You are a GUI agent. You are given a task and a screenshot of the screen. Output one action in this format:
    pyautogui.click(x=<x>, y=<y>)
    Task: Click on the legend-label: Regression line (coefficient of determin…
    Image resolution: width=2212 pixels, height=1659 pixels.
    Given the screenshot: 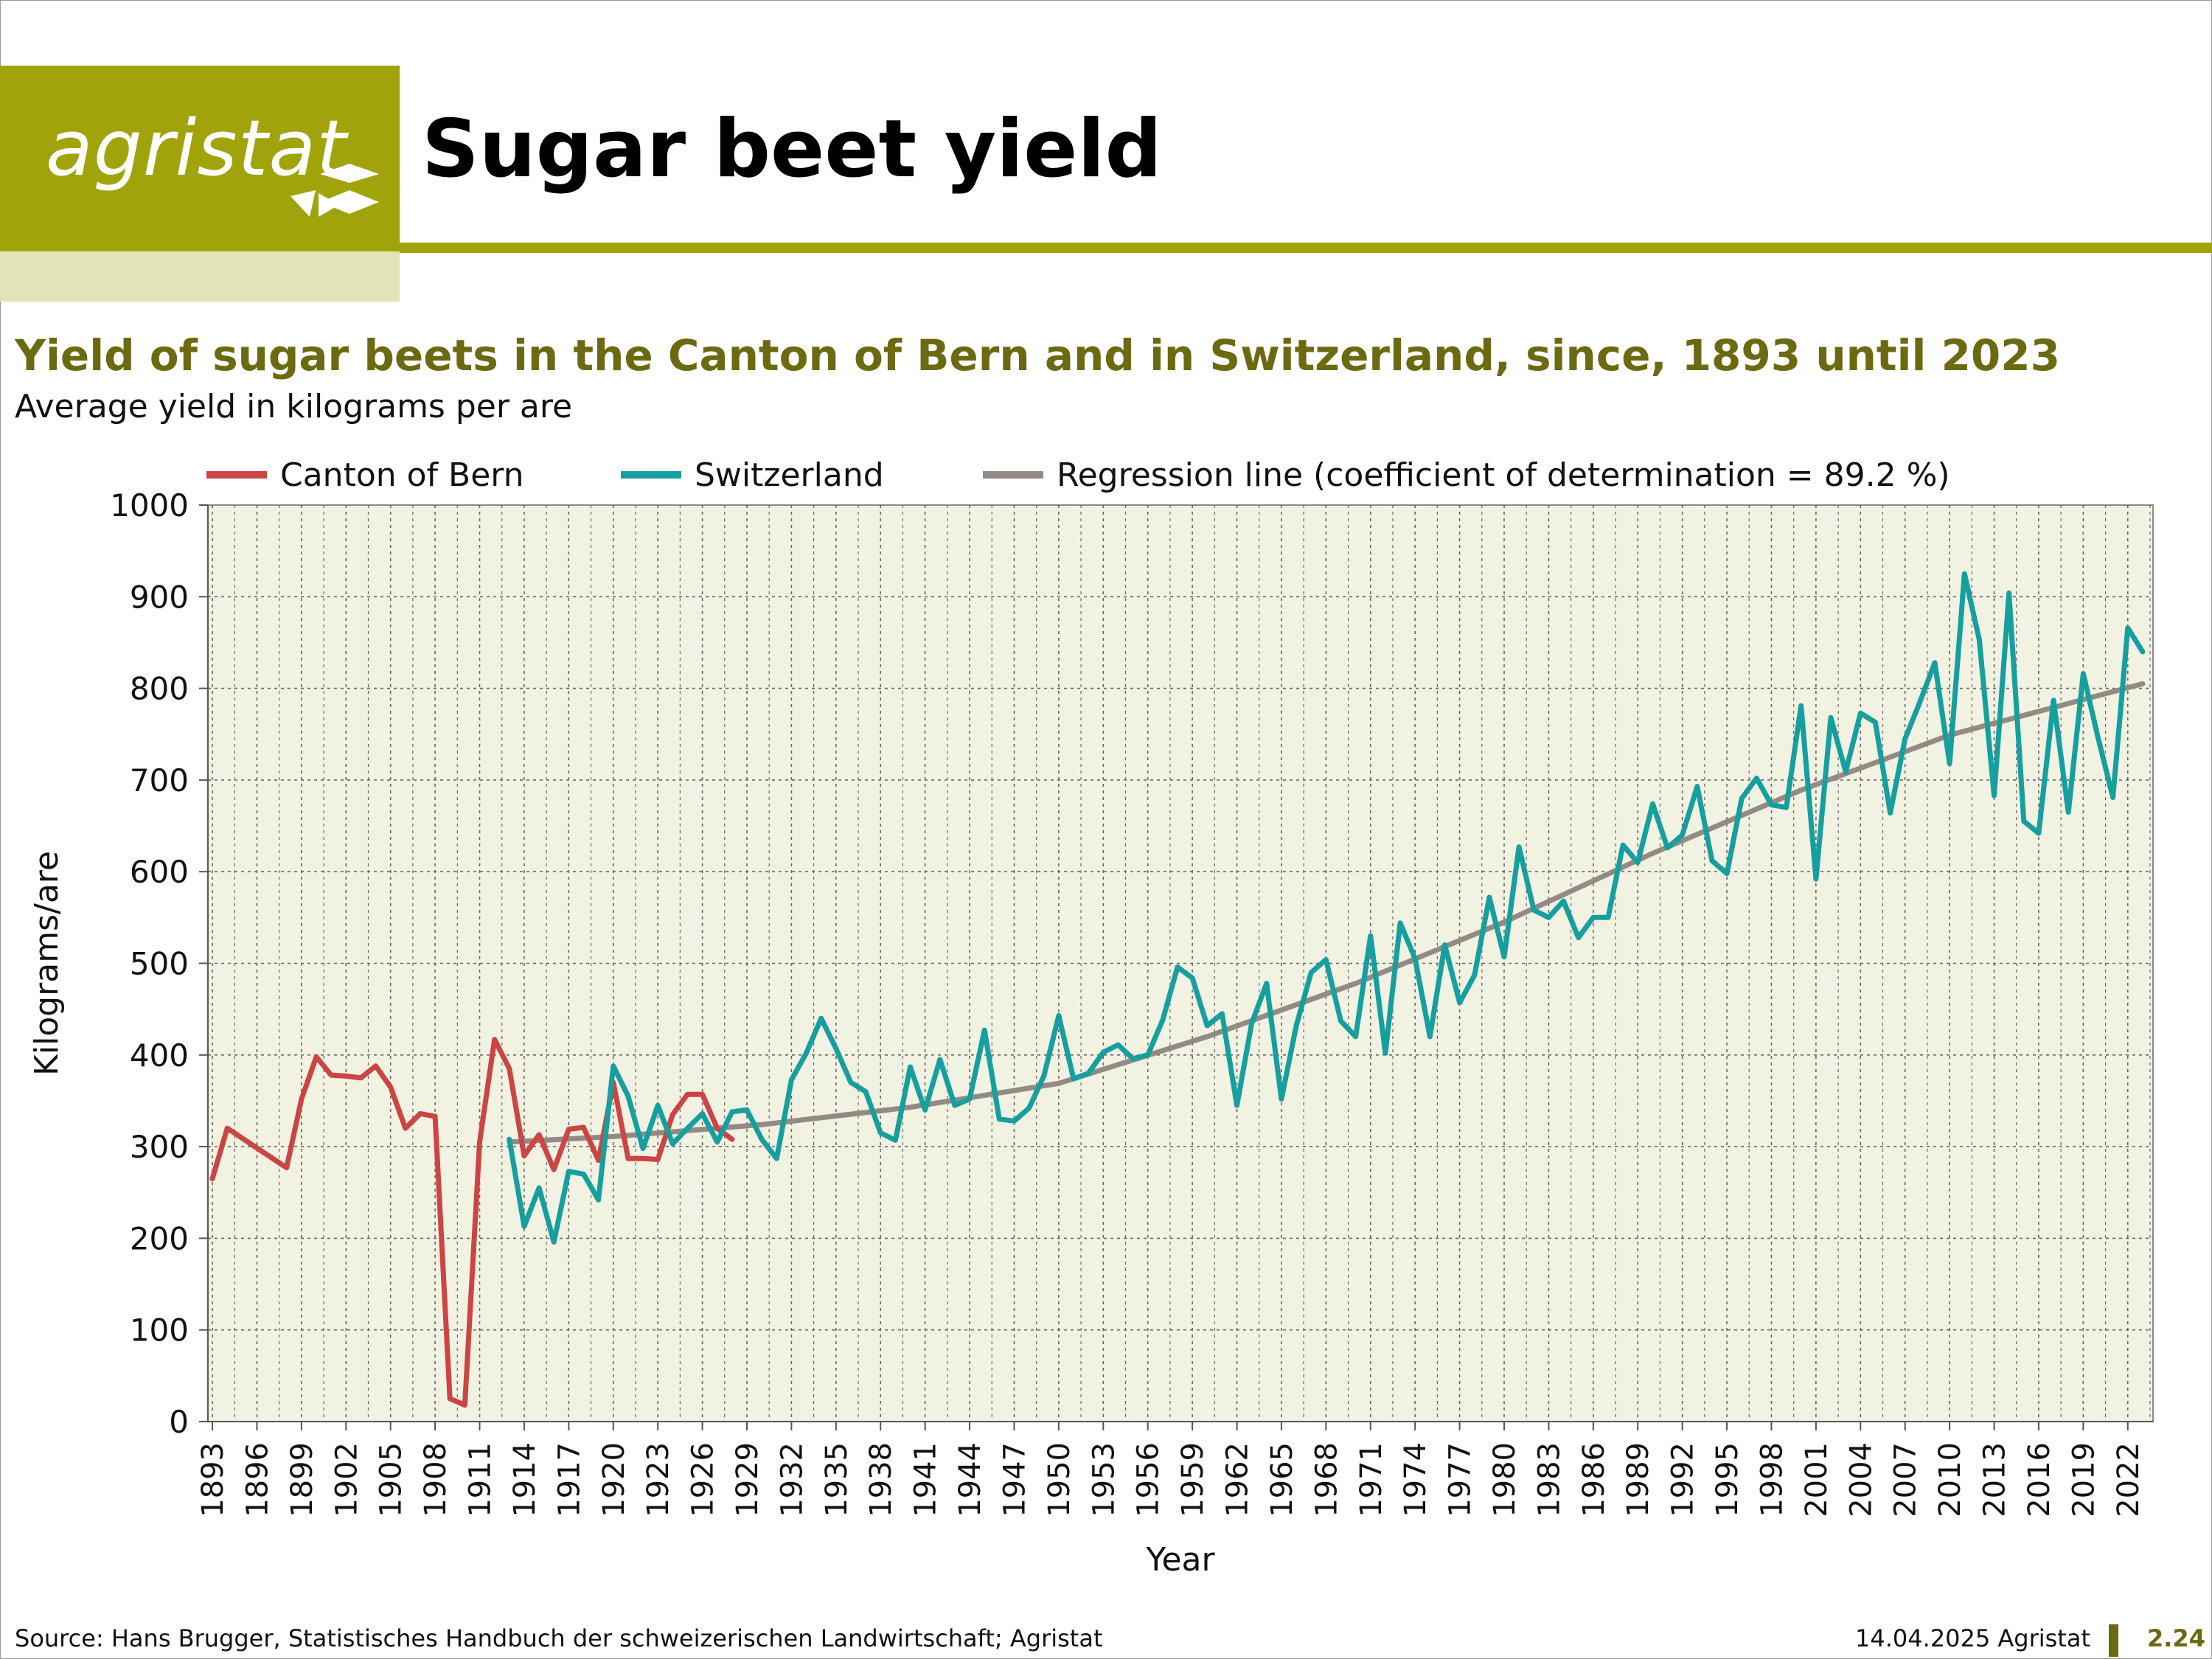 What is the action you would take?
    pyautogui.click(x=1503, y=475)
    